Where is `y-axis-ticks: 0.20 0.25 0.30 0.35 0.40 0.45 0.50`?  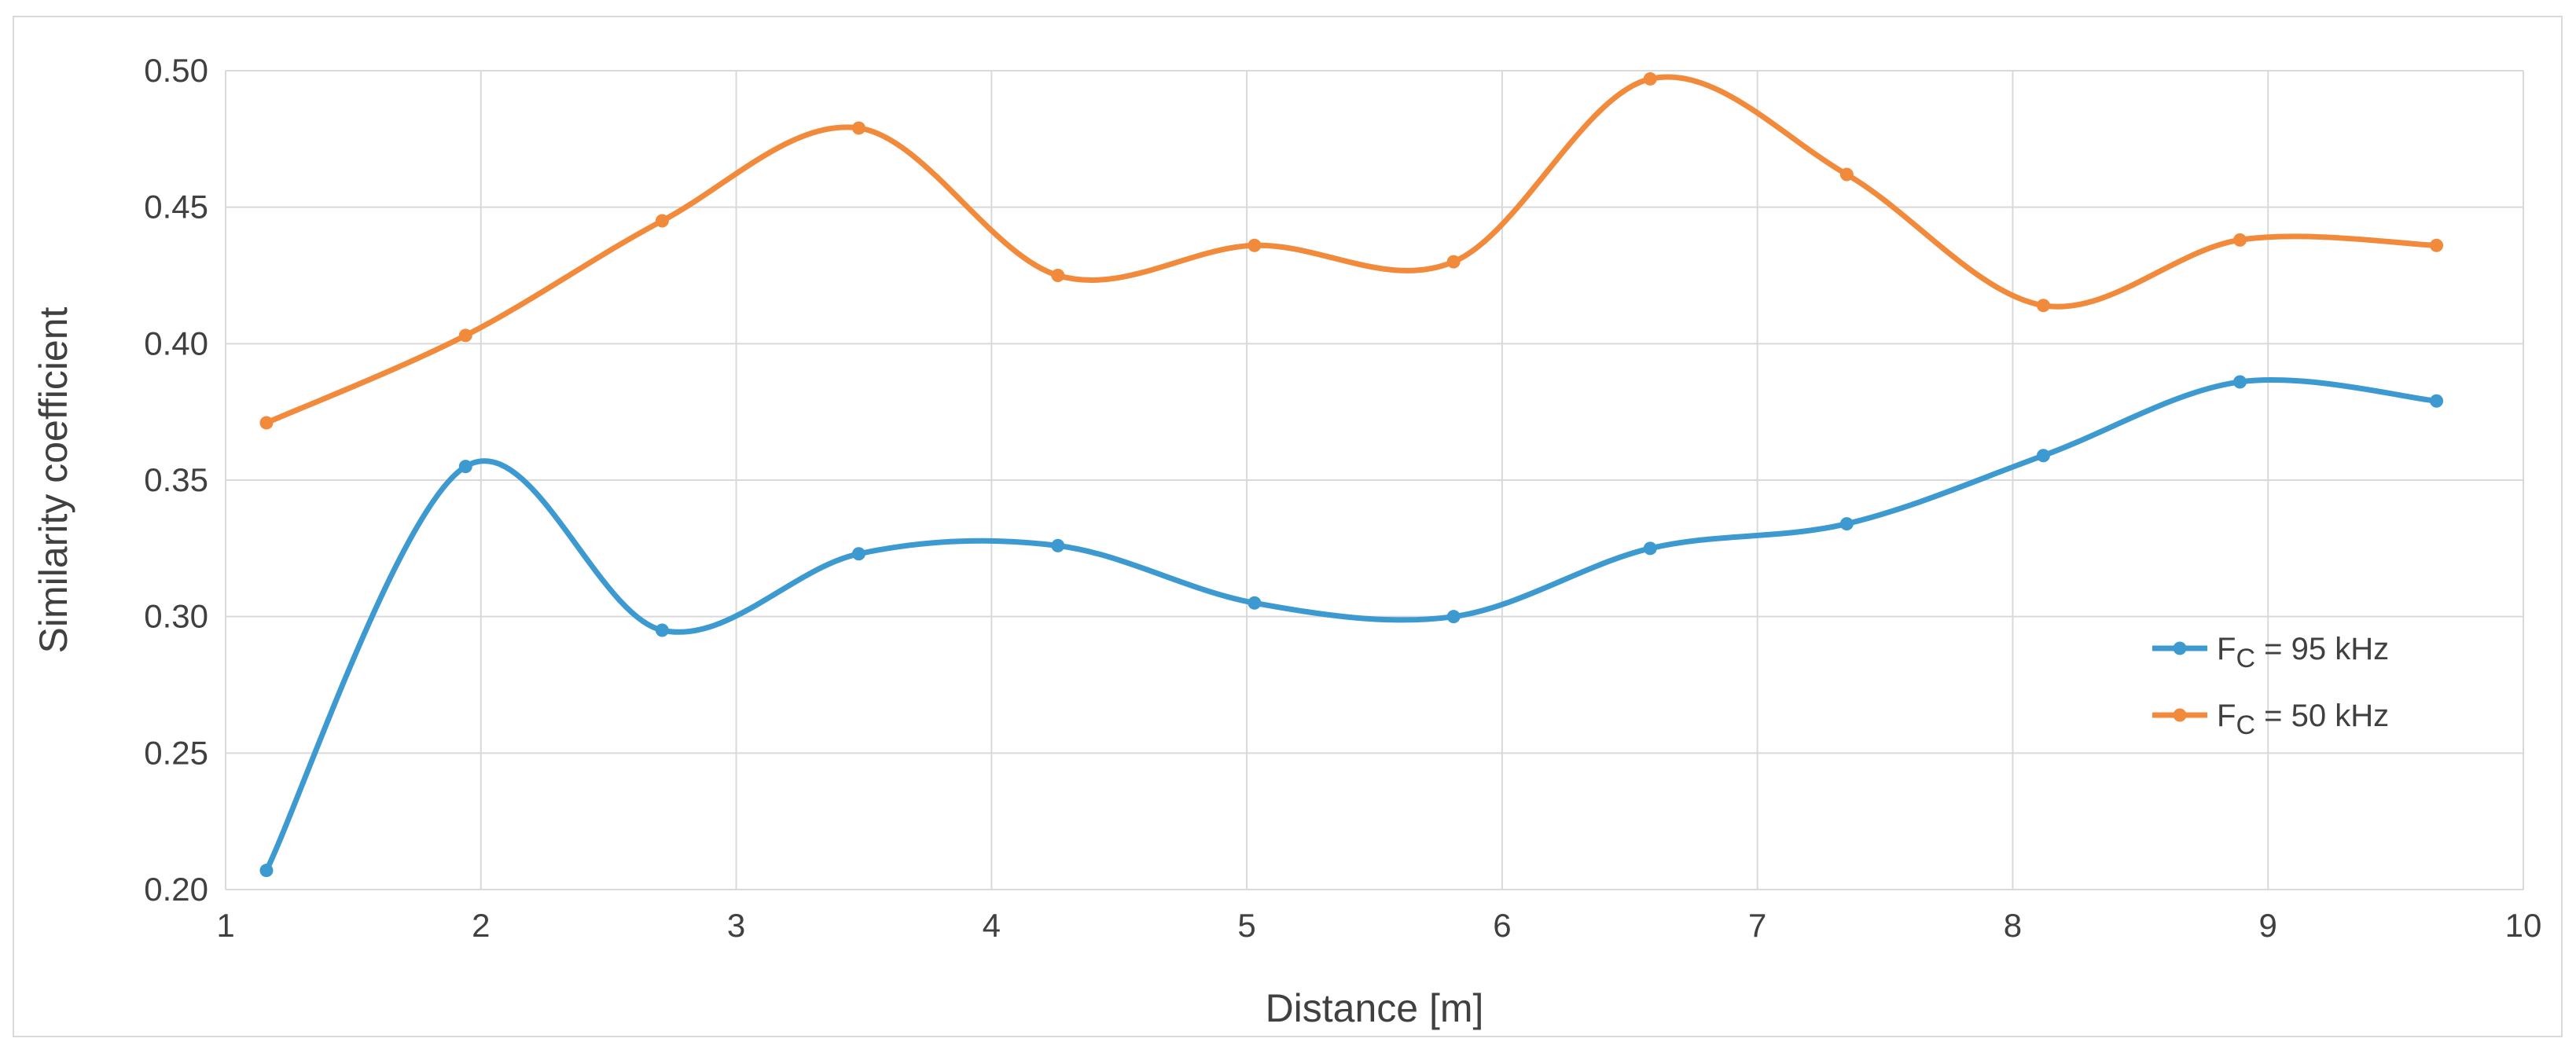
y-axis-ticks: 0.20 0.25 0.30 0.35 0.40 0.45 0.50 is located at coordinates (176, 480).